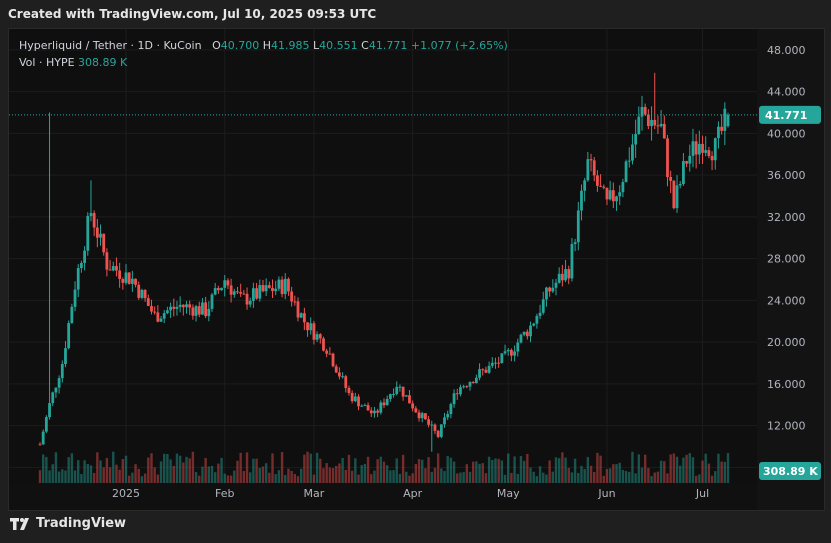 Image resolution: width=831 pixels, height=543 pixels. Describe the element at coordinates (267, 45) in the screenshot. I see `high-label: H` at that location.